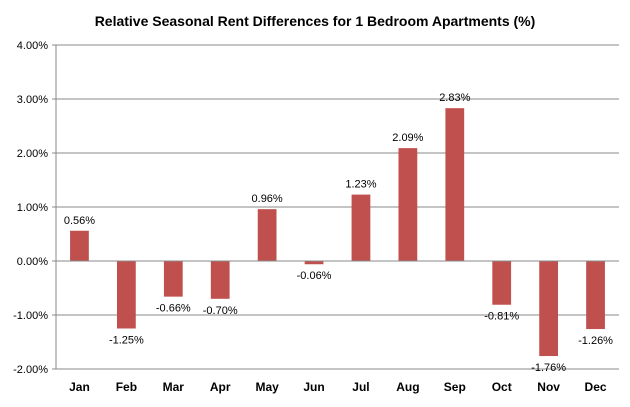 This screenshot has height=407, width=630. What do you see at coordinates (220, 311) in the screenshot?
I see `data-label: -0.70%` at bounding box center [220, 311].